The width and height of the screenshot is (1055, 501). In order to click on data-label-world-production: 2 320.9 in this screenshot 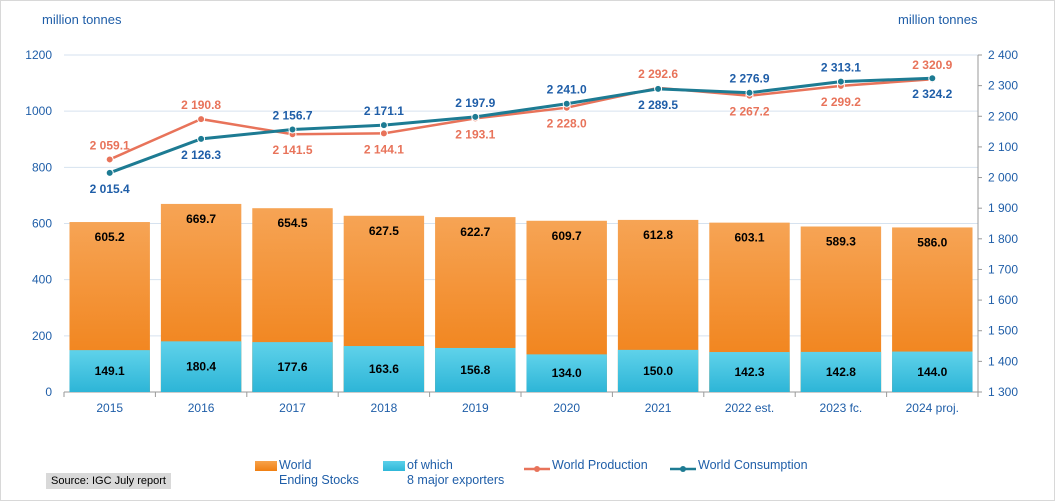, I will do `click(932, 65)`.